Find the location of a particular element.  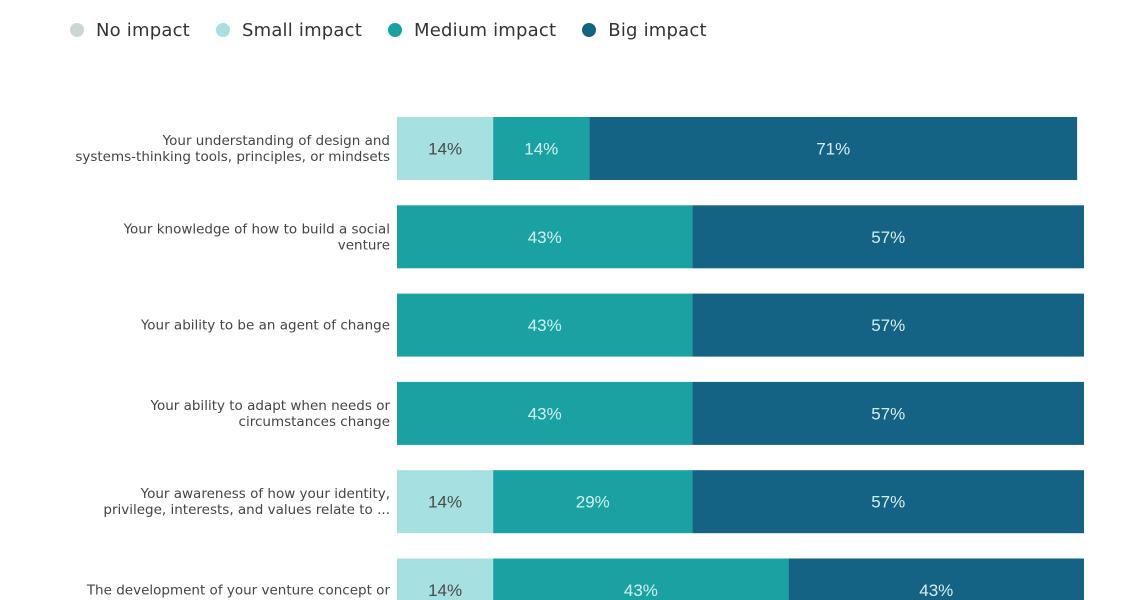

data-label: 71% is located at coordinates (833, 149).